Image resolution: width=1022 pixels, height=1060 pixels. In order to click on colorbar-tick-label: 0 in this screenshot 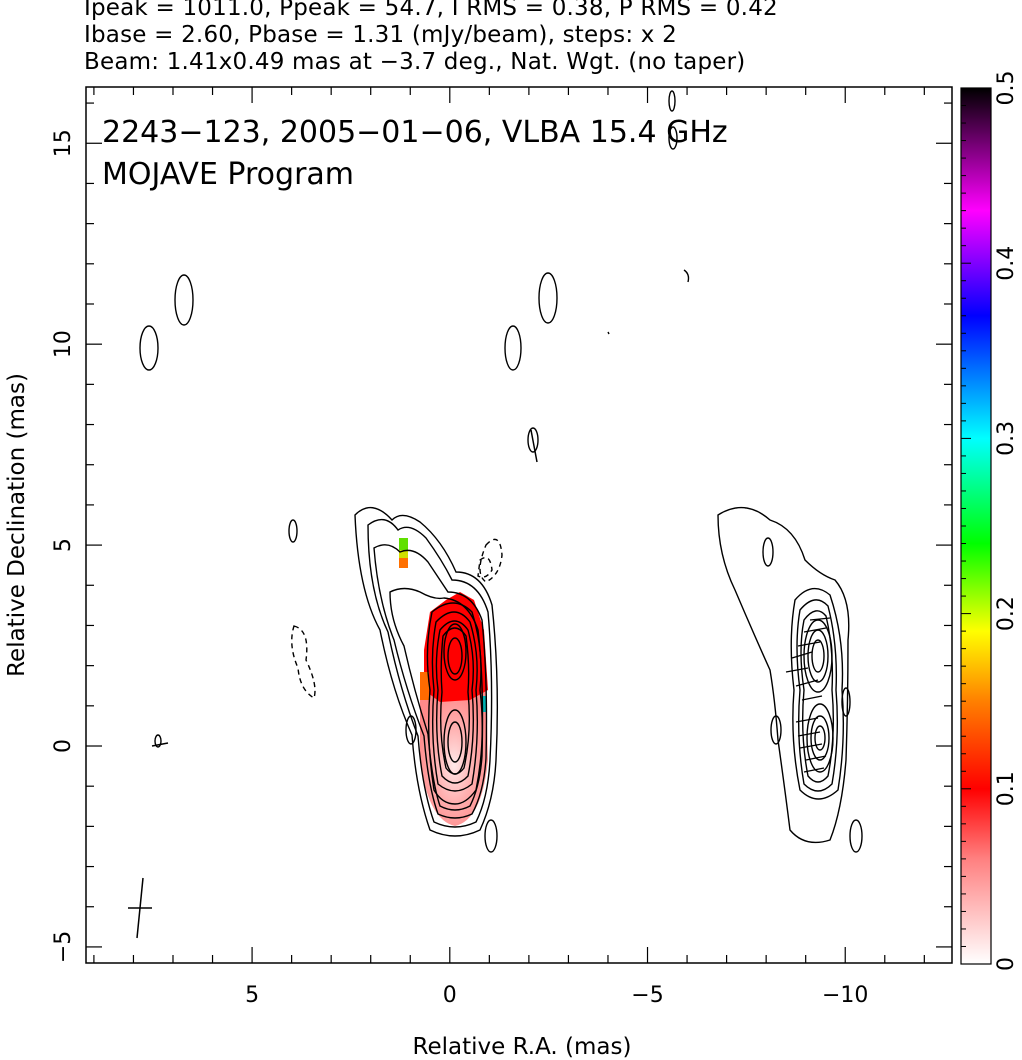, I will do `click(1006, 964)`.